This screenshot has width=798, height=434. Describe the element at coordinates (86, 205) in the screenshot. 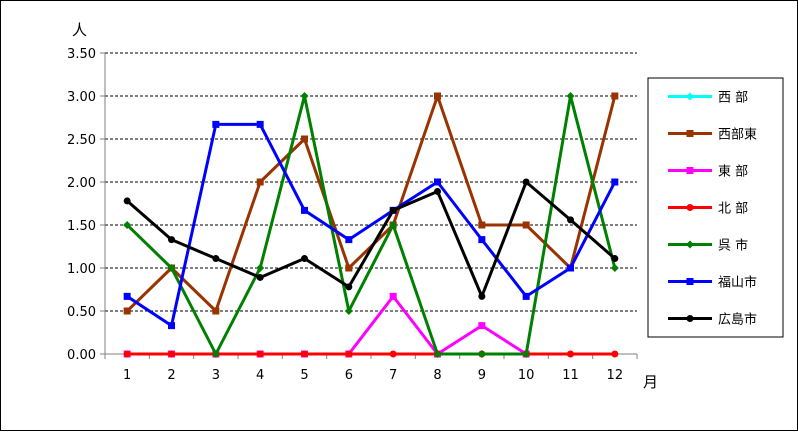

I see `y-tick-labels: 0.00 0.50 1.00 1.50 2.00 2.50 3.00 3.50` at that location.